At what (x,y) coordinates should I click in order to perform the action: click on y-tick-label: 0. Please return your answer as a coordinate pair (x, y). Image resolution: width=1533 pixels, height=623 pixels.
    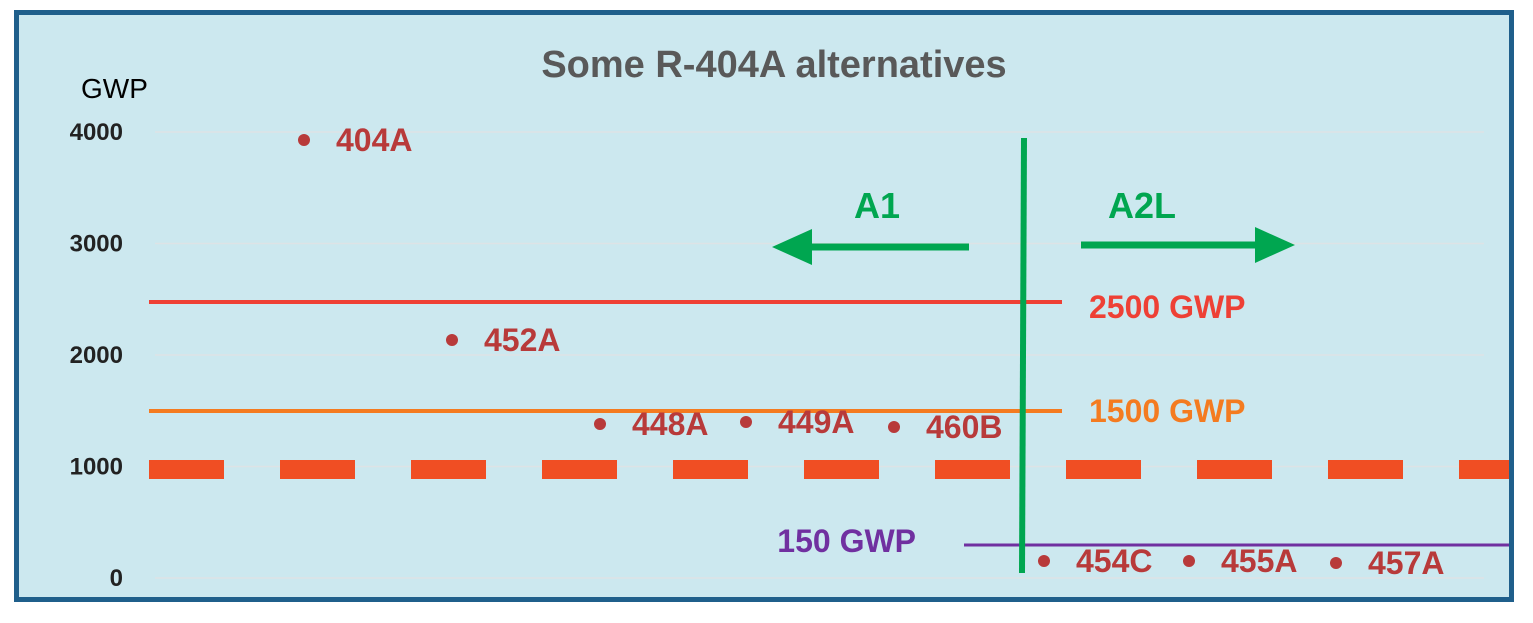
    Looking at the image, I should click on (116, 578).